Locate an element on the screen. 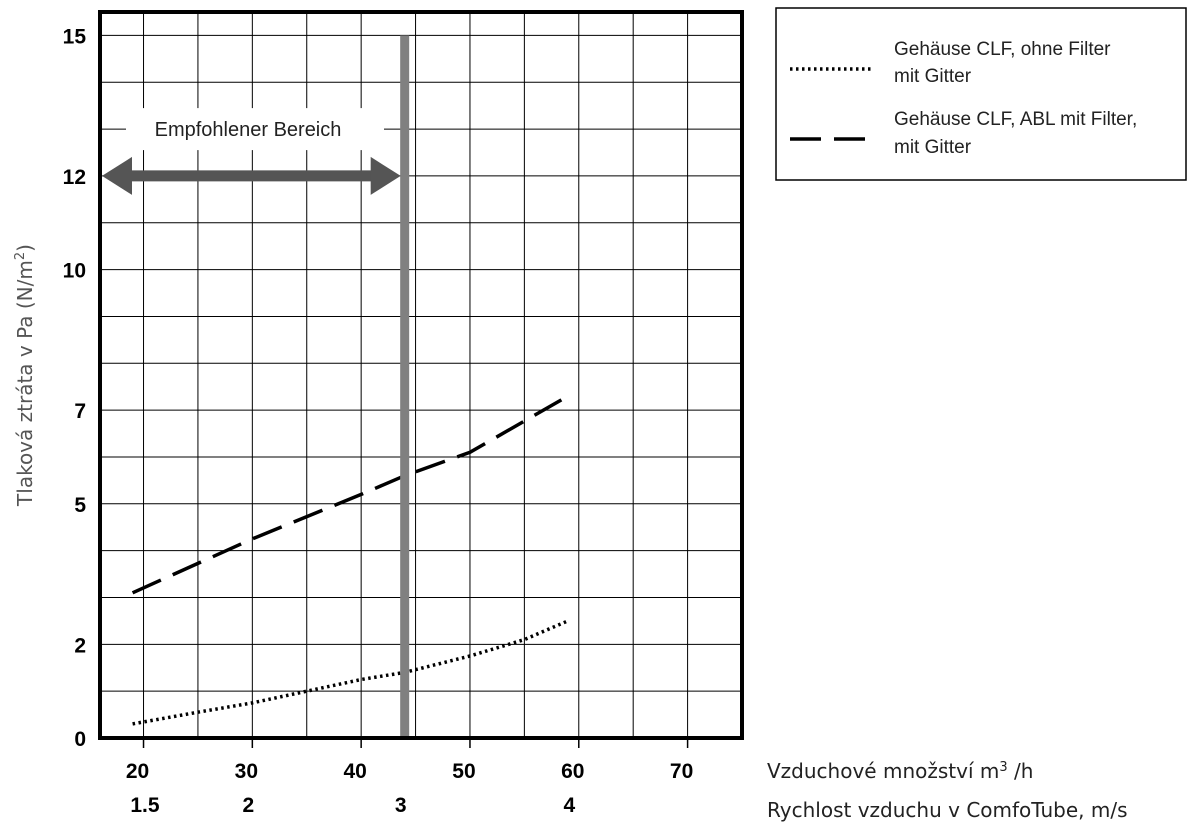 The height and width of the screenshot is (825, 1190). y-axis-label-sup: 2 is located at coordinates (20, 256).